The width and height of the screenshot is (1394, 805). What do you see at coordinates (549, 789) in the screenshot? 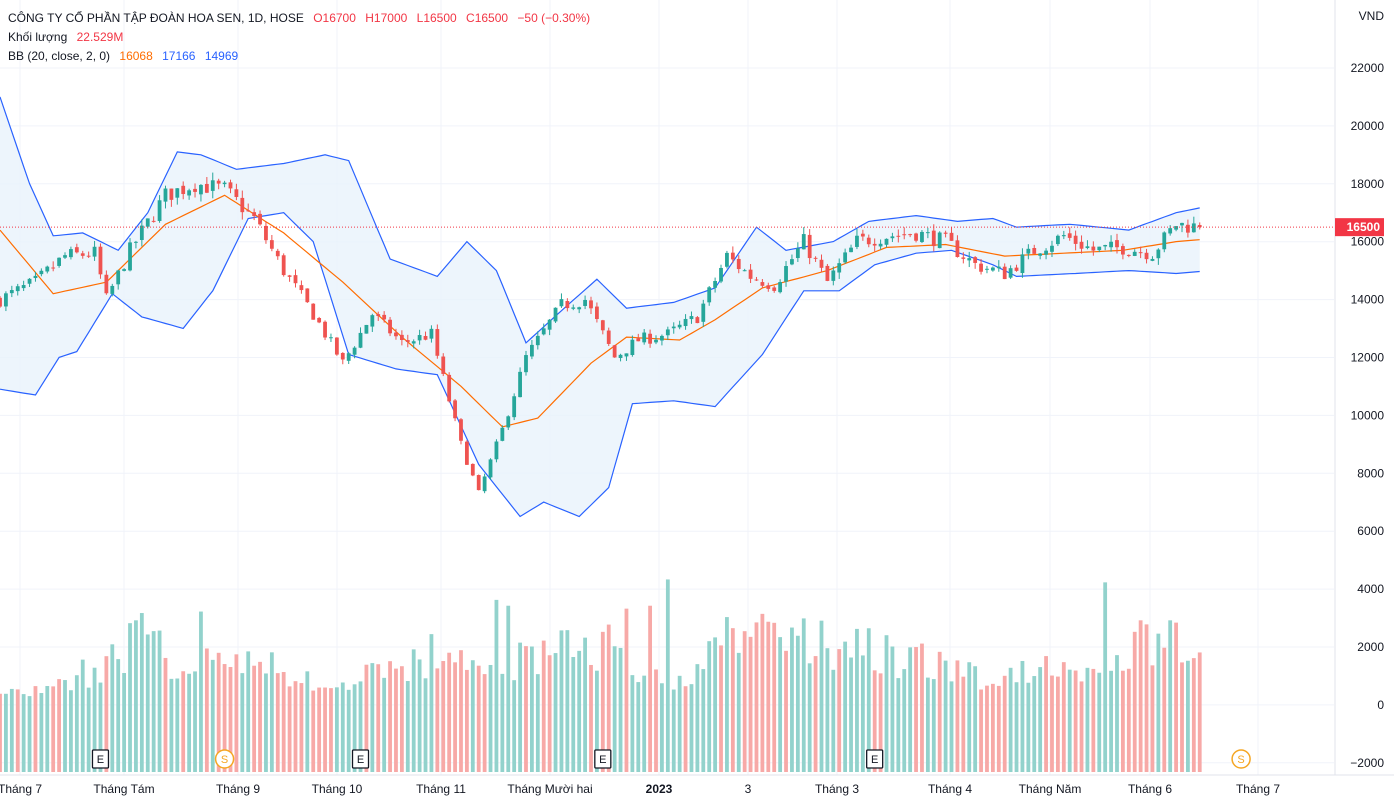
I see `time-tick-label: Tháng Mười hai` at bounding box center [549, 789].